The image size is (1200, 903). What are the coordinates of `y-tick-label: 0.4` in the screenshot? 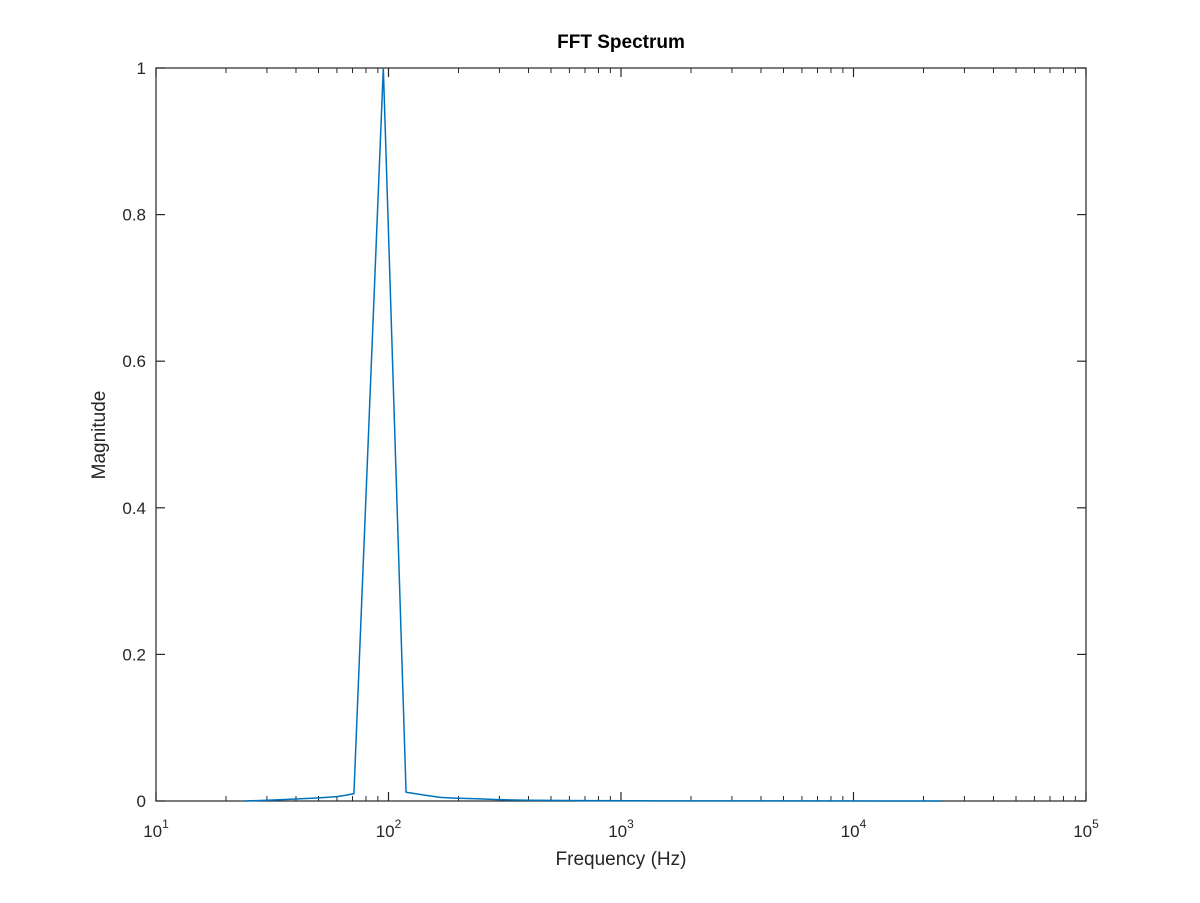 It's located at (134, 508).